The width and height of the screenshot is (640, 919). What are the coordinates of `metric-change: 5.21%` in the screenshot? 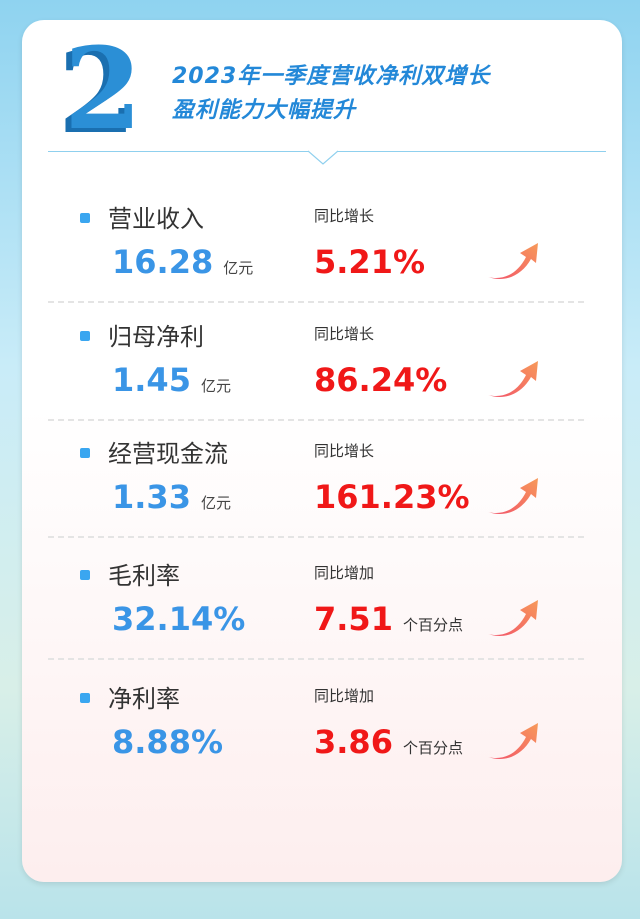 It's located at (370, 262).